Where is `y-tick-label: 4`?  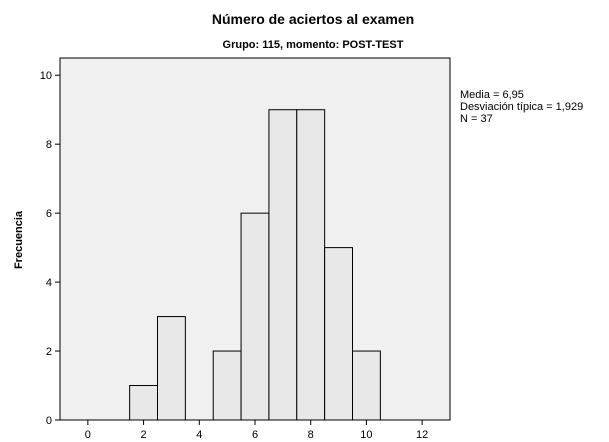 y-tick-label: 4 is located at coordinates (49, 283).